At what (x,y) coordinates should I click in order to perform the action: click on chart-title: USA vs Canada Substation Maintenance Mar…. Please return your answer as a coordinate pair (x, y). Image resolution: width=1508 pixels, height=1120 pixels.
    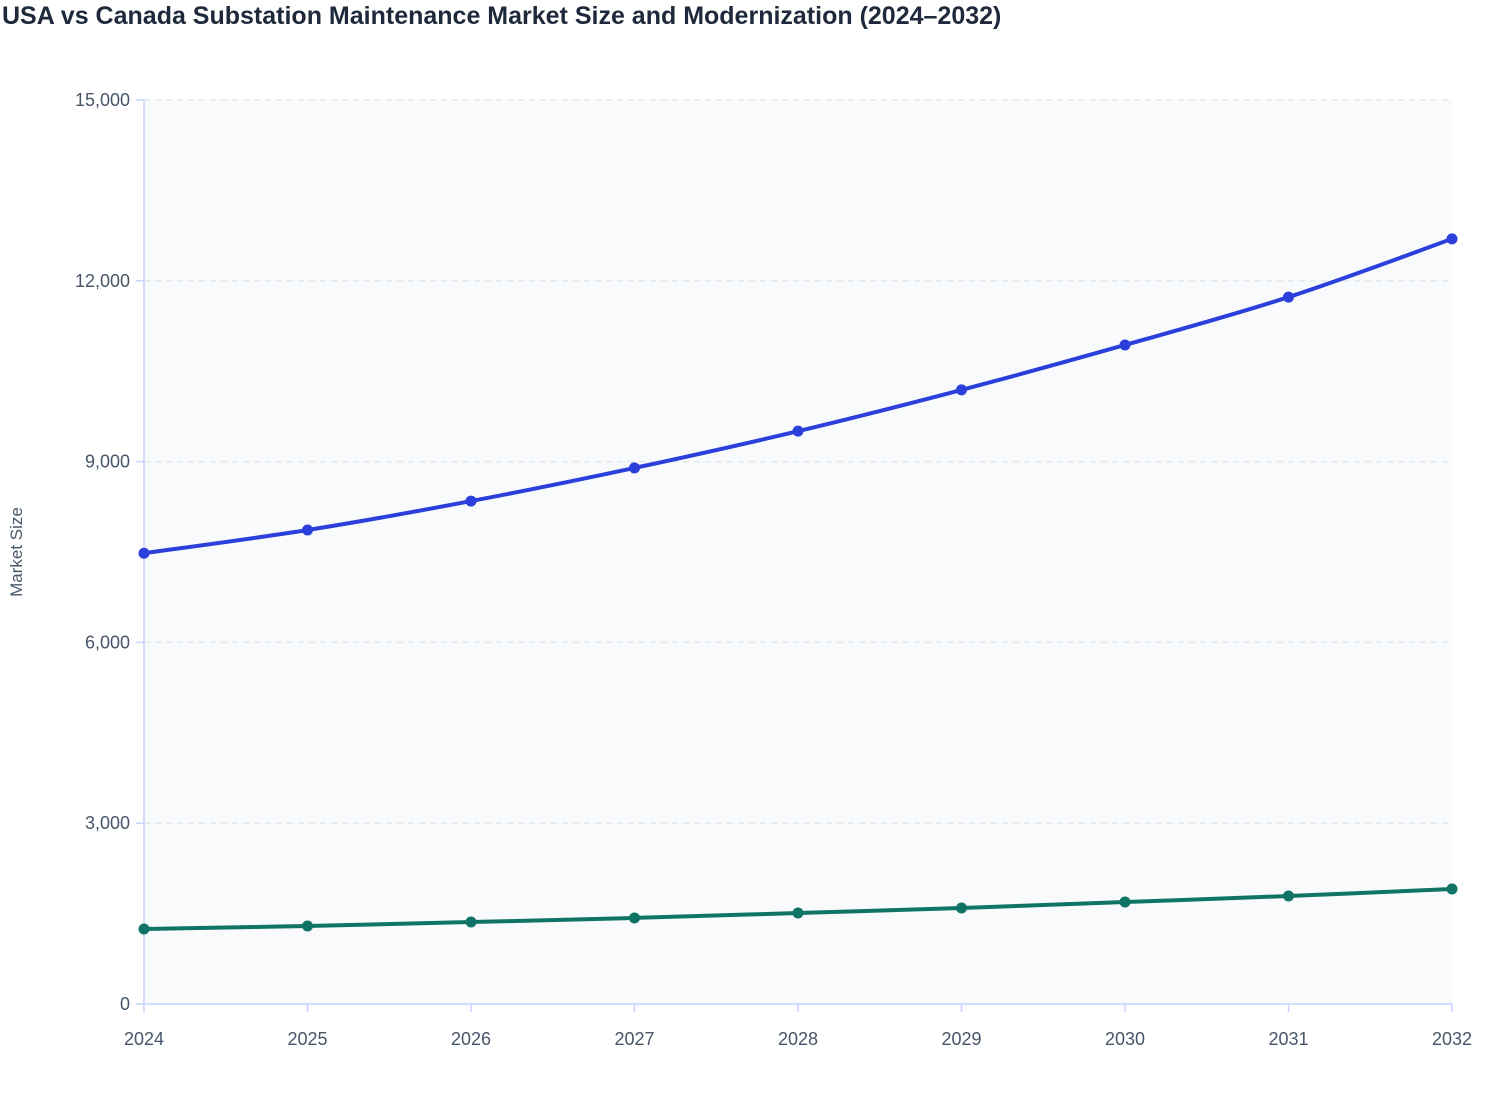
    Looking at the image, I should click on (502, 16).